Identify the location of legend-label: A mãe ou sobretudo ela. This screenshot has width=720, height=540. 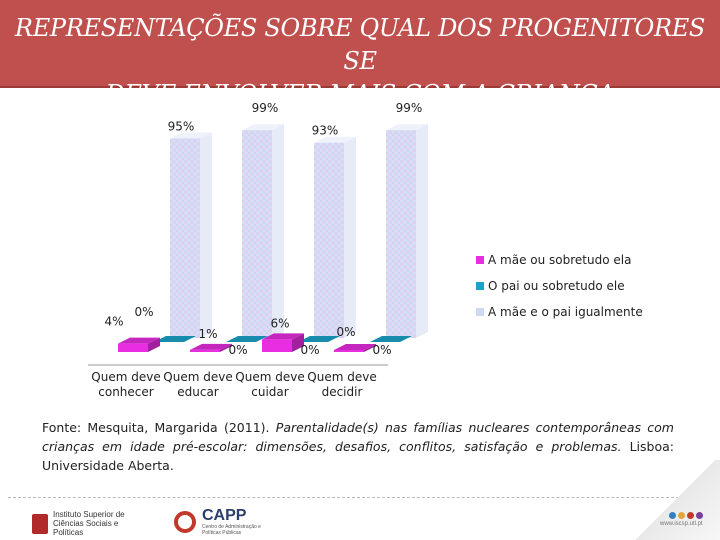
(560, 260).